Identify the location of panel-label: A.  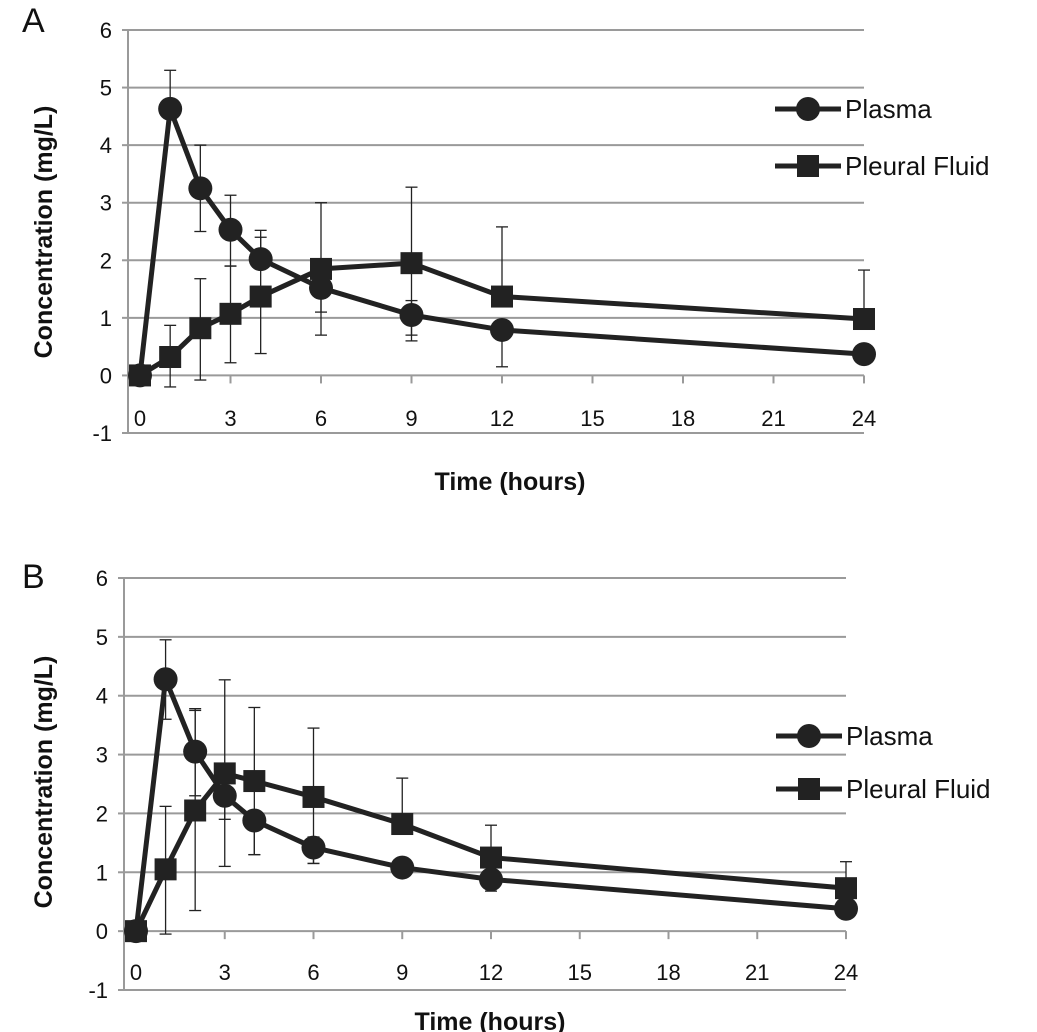
(33, 21).